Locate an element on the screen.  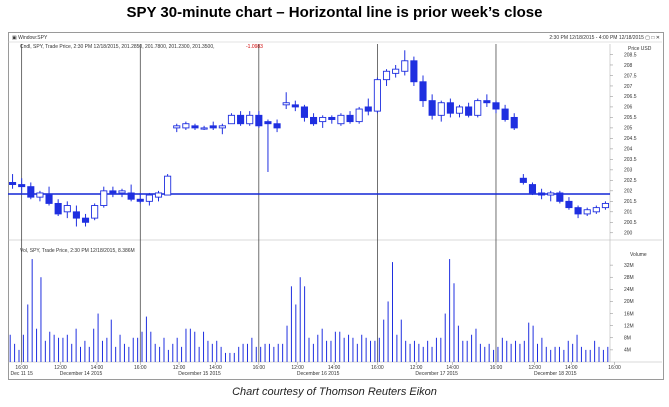
volume-tick-label: 32M is located at coordinates (629, 266).